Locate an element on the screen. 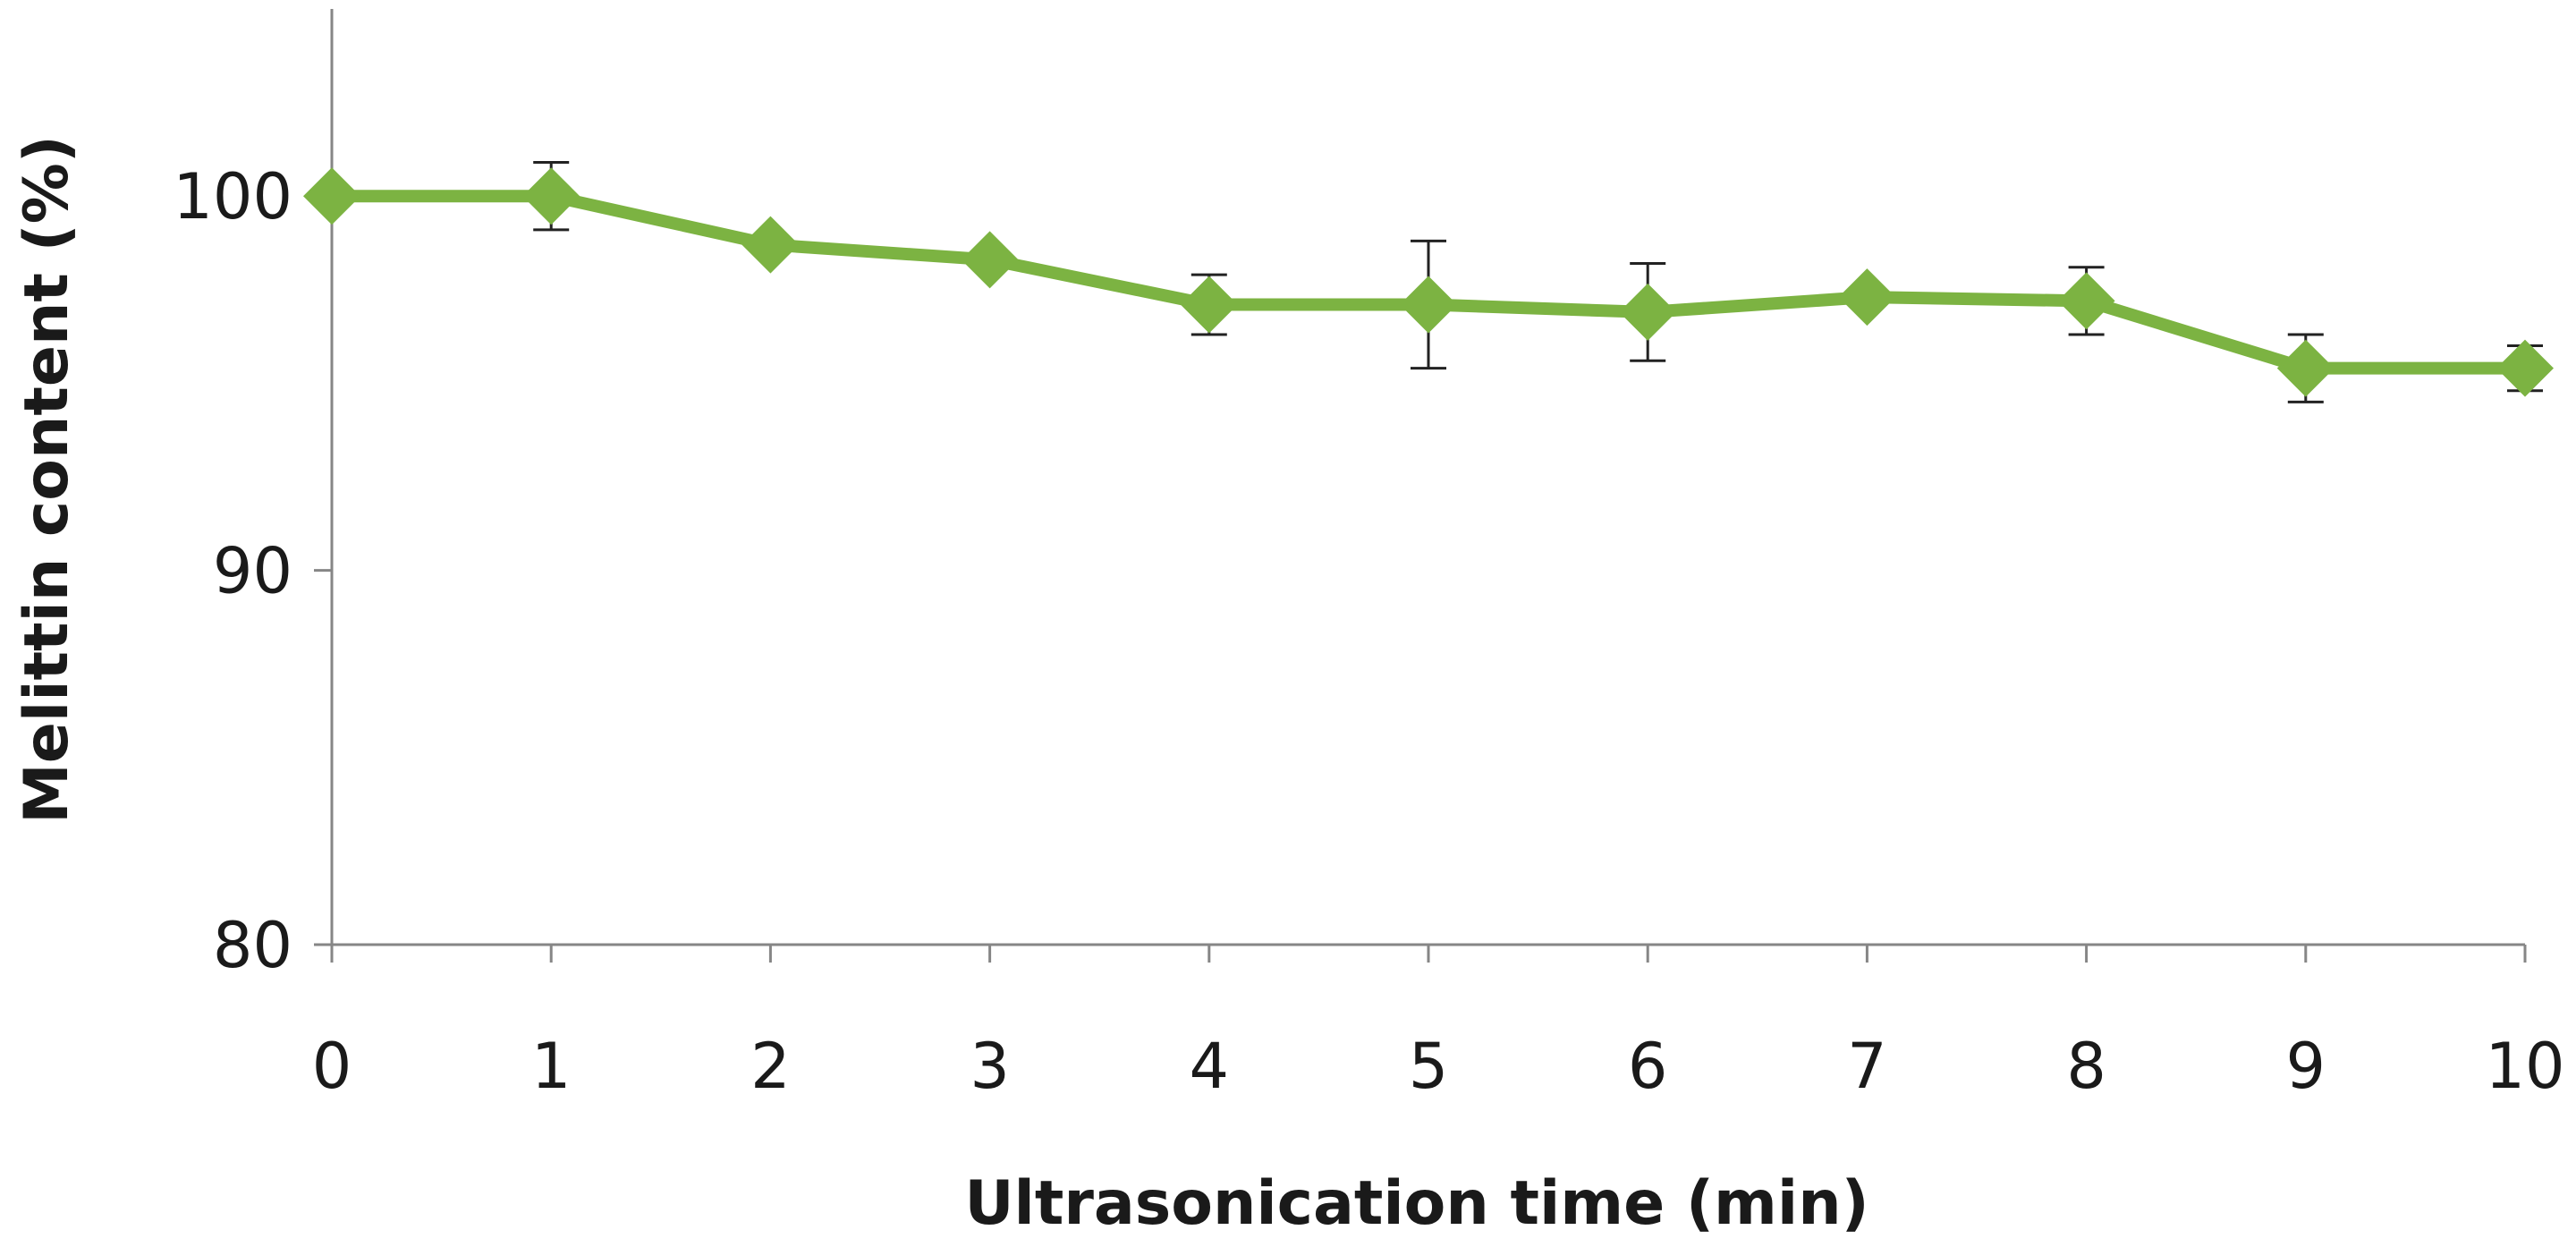 Image resolution: width=2576 pixels, height=1247 pixels. x-tick-label: 2 is located at coordinates (770, 1066).